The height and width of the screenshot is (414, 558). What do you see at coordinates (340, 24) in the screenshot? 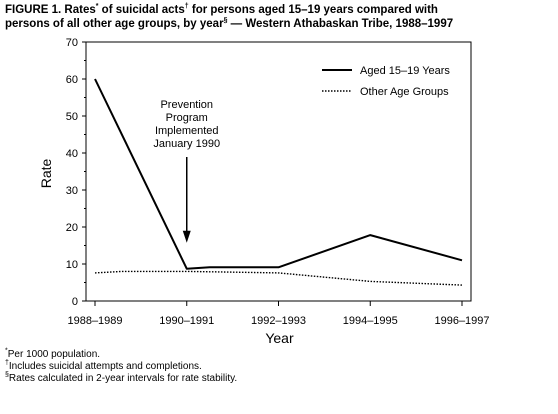
I see `title-text: — Western Athabaskan Tribe, 1988–1997` at bounding box center [340, 24].